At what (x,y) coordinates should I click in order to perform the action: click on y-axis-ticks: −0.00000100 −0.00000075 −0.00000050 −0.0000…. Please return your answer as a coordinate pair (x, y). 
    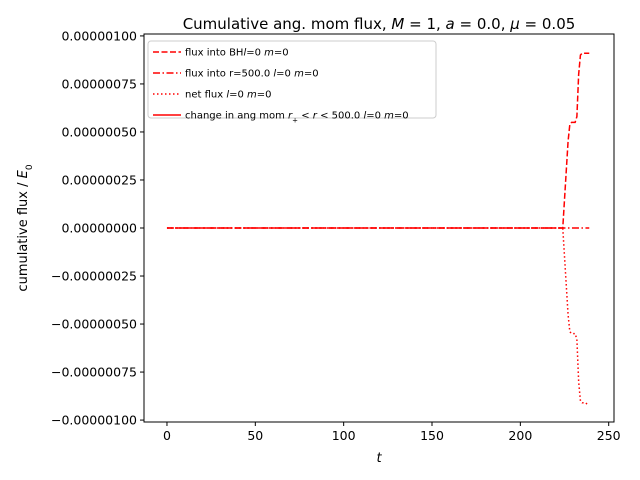
    Looking at the image, I should click on (97, 228).